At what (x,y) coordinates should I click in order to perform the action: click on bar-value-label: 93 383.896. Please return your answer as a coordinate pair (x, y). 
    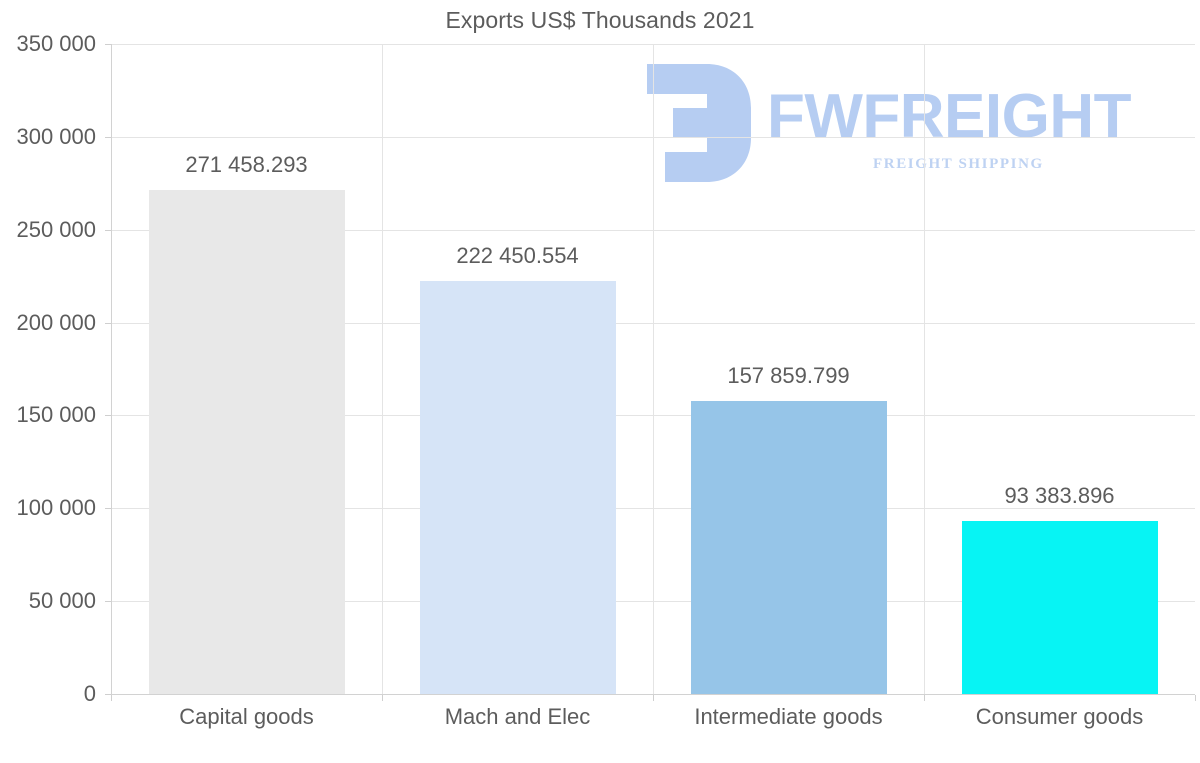
    Looking at the image, I should click on (1059, 495).